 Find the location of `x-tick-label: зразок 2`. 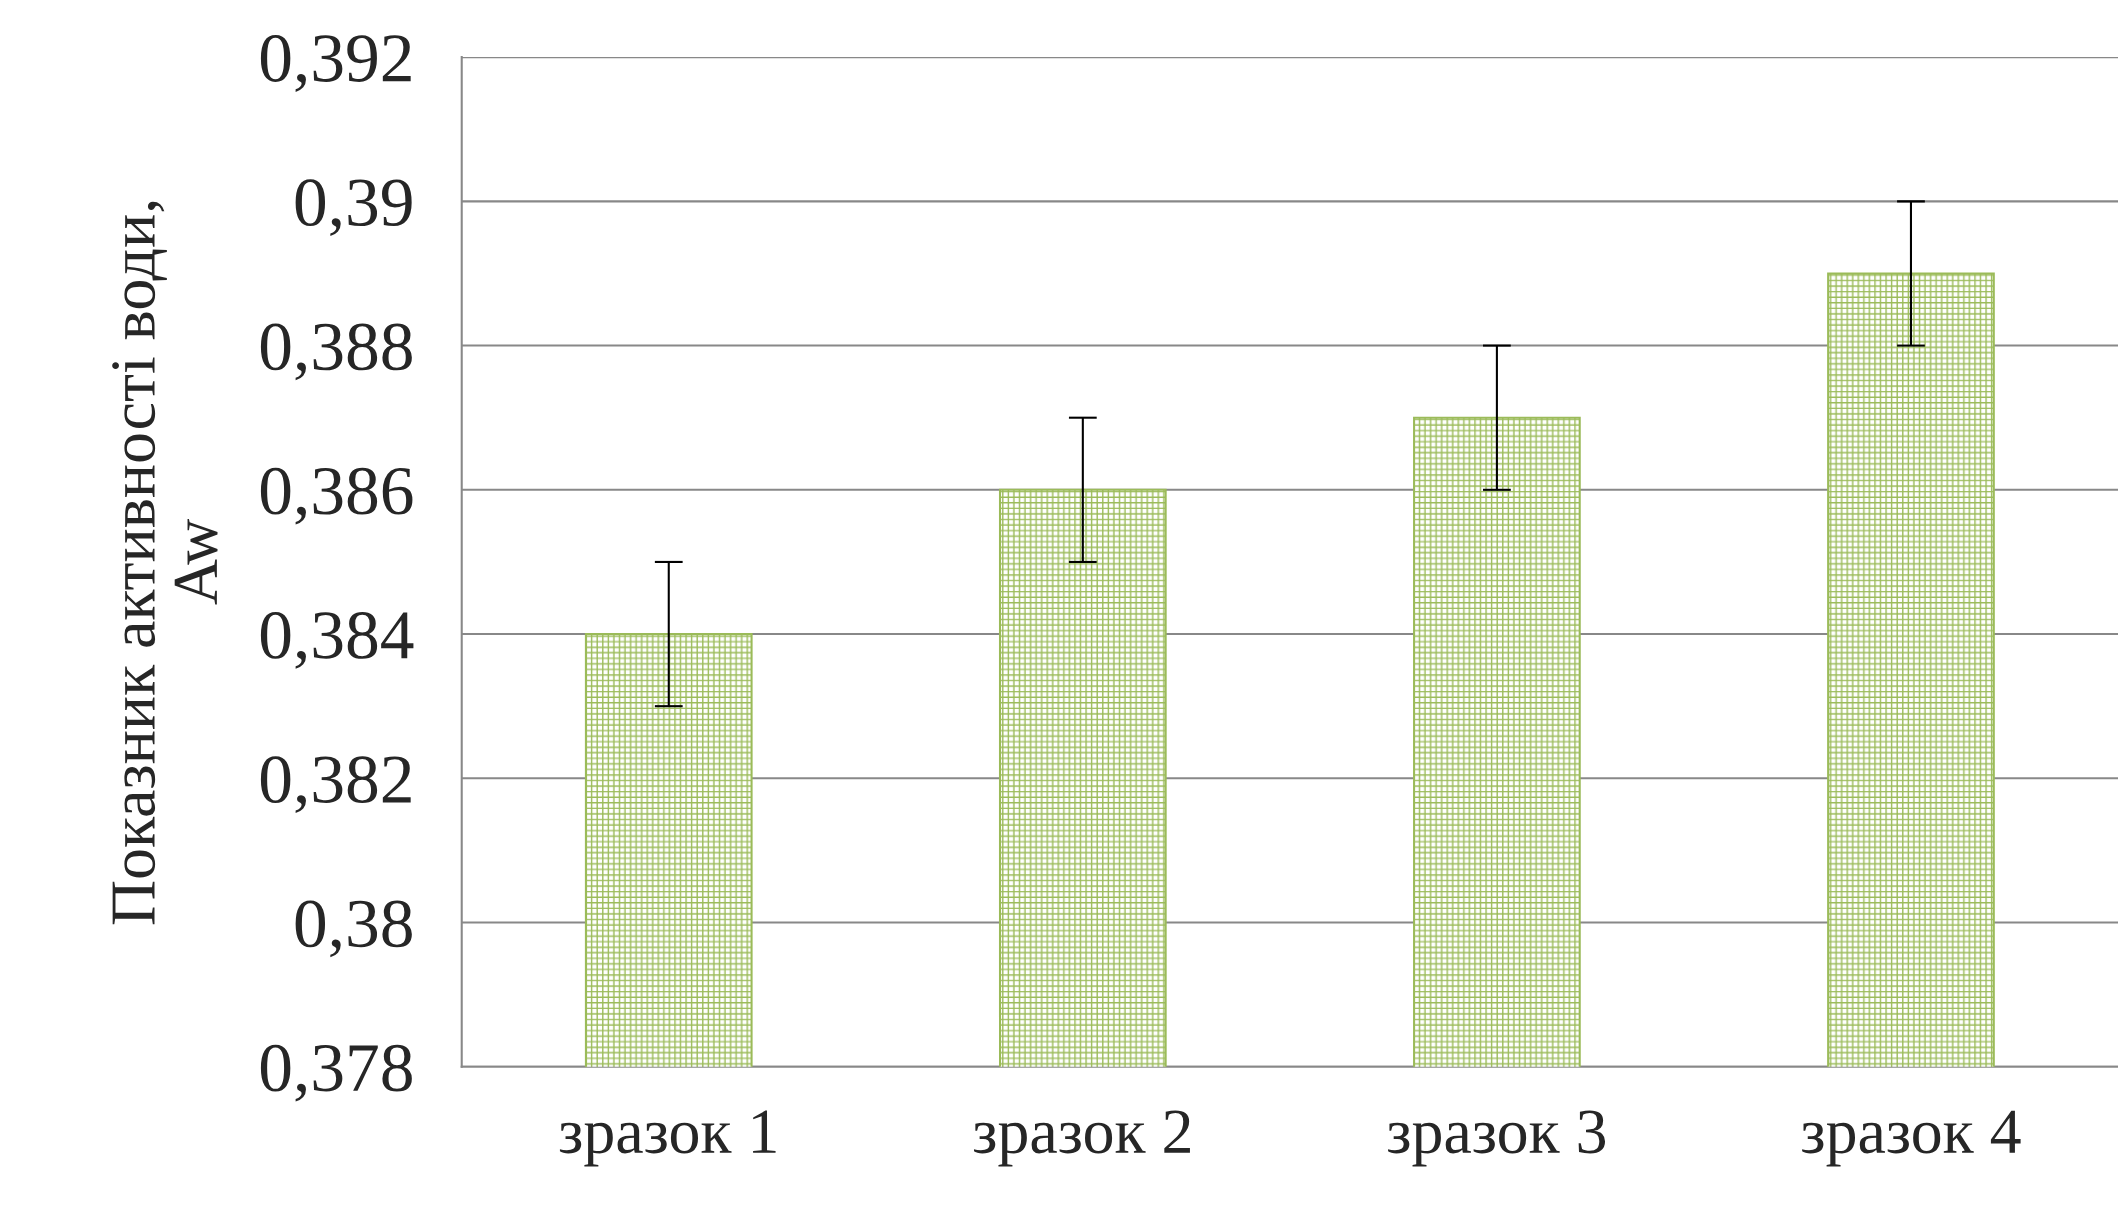

x-tick-label: зразок 2 is located at coordinates (1082, 1138).